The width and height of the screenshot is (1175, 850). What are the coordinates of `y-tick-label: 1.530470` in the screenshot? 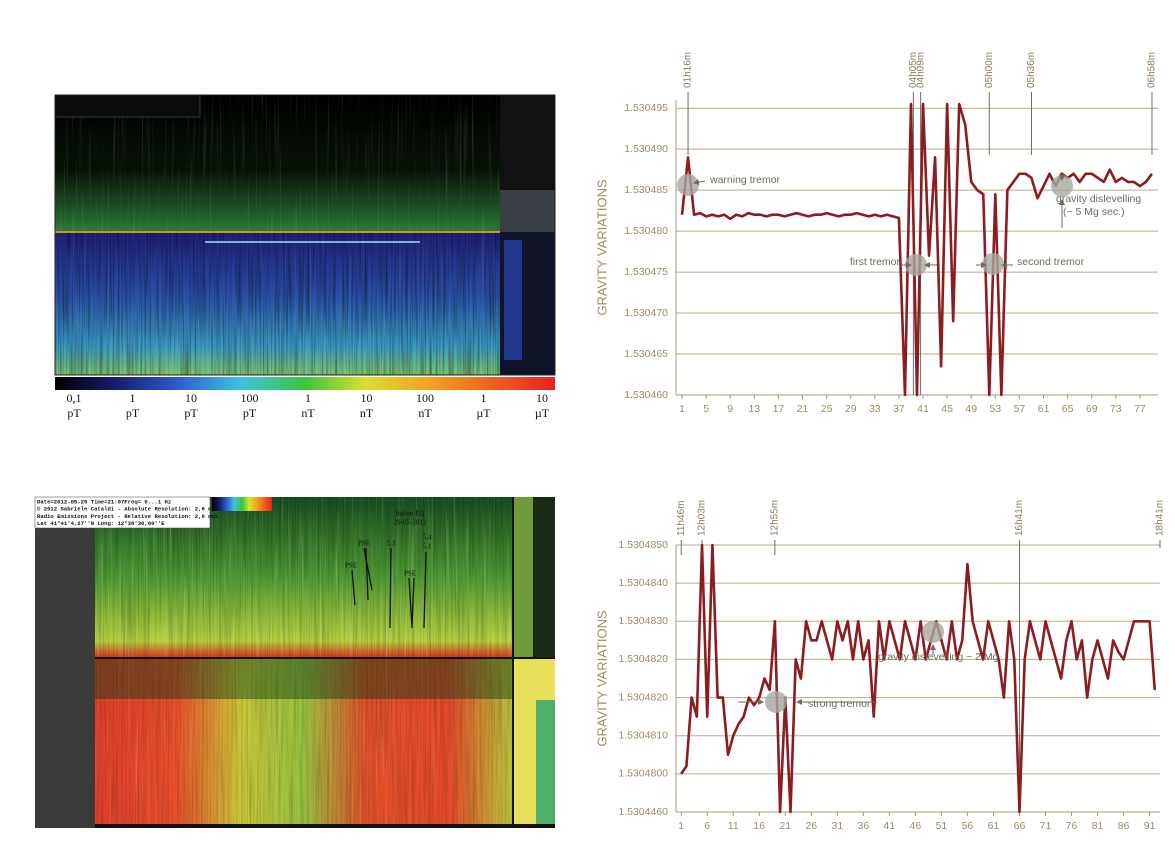 It's located at (646, 313).